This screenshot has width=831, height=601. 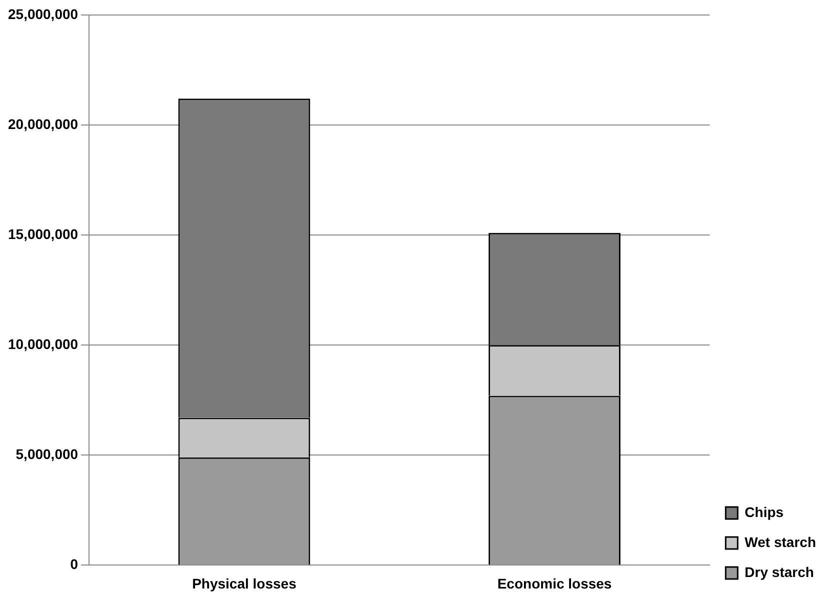 I want to click on legend-label: Chips, so click(x=764, y=512).